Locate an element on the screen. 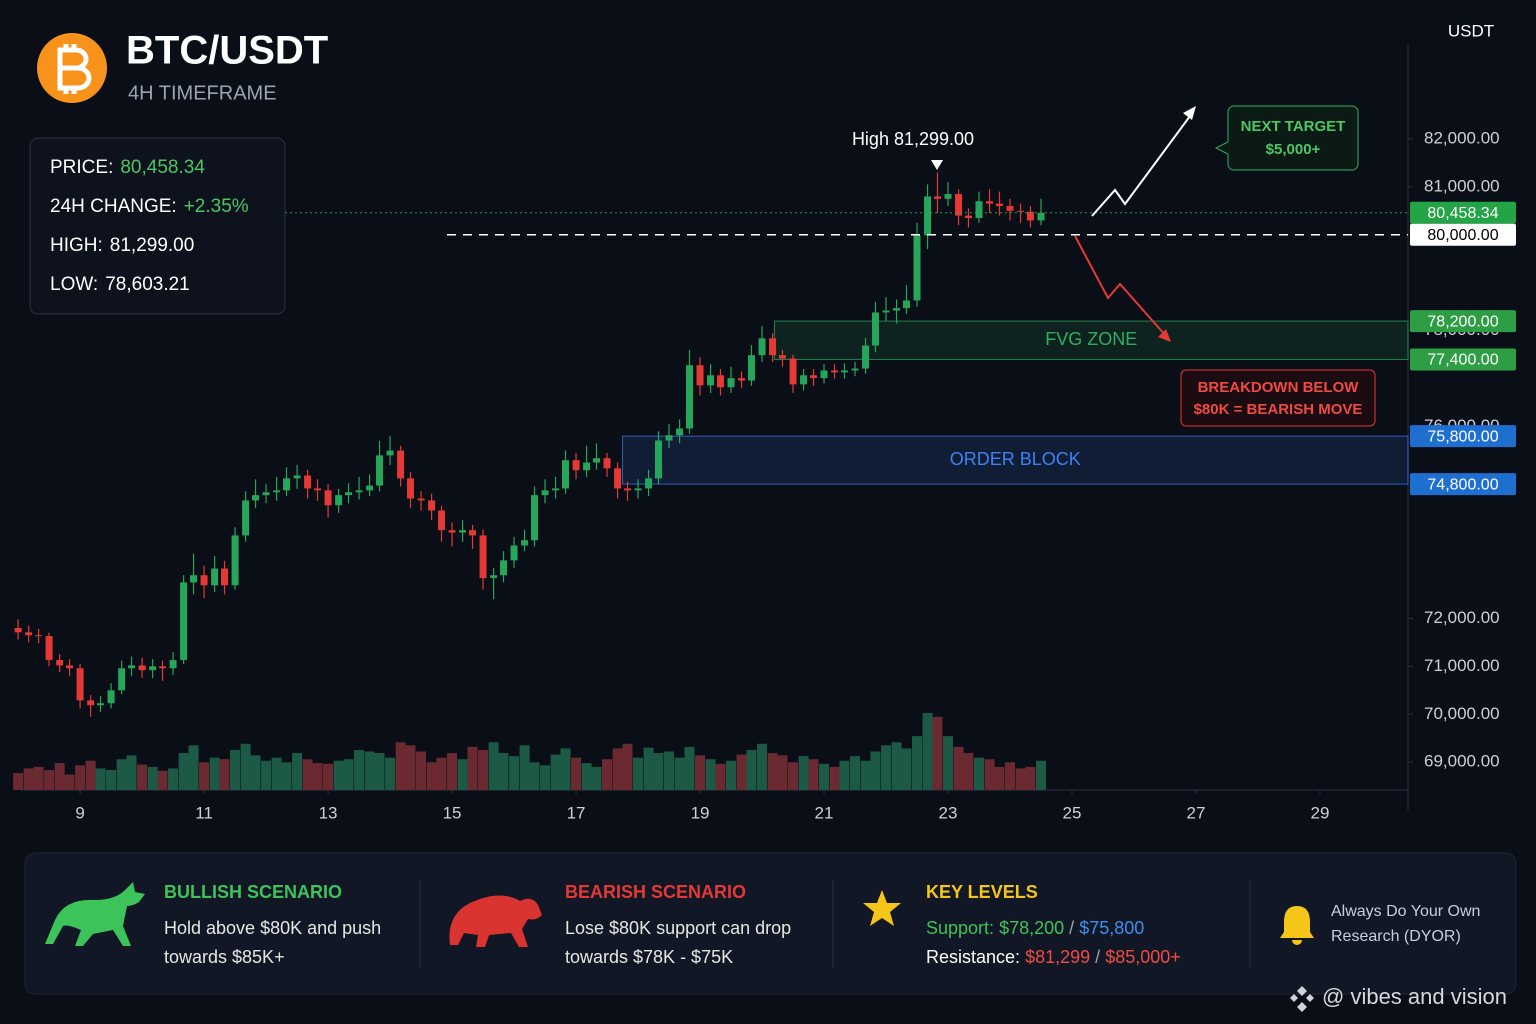 This screenshot has height=1024, width=1536. y-tick-label: 69,000.00 is located at coordinates (1462, 761).